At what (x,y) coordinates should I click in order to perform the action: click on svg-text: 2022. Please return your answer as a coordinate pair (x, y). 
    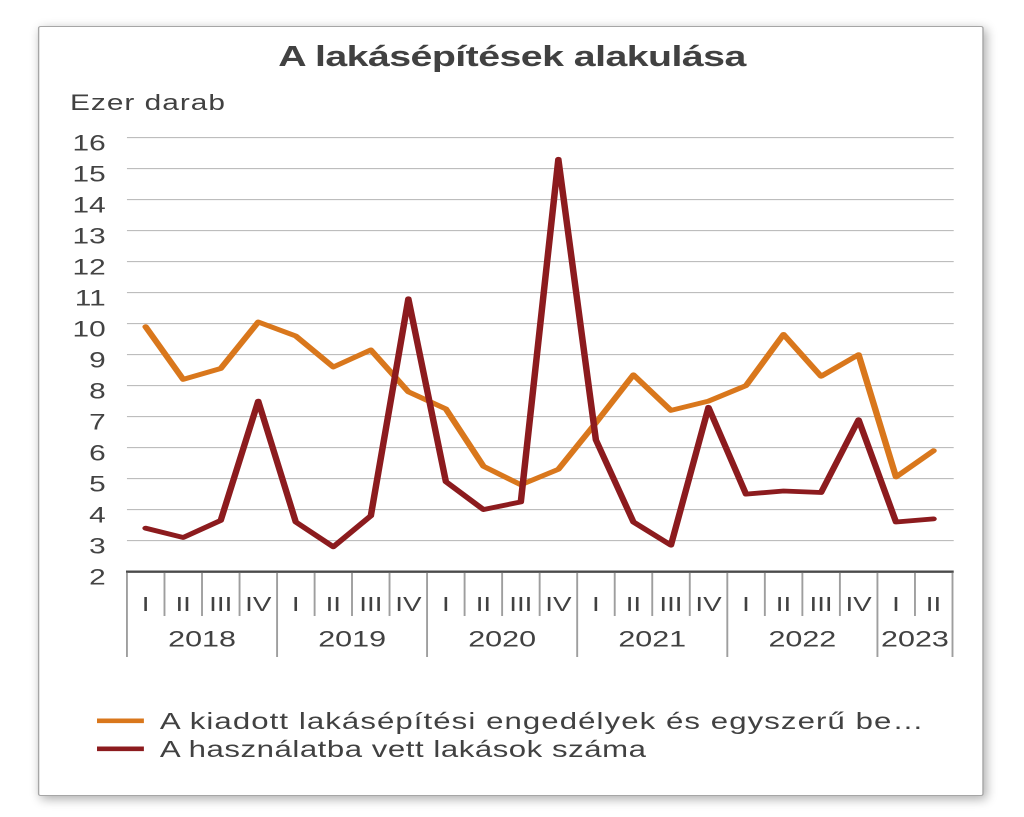
    Looking at the image, I should click on (802, 639).